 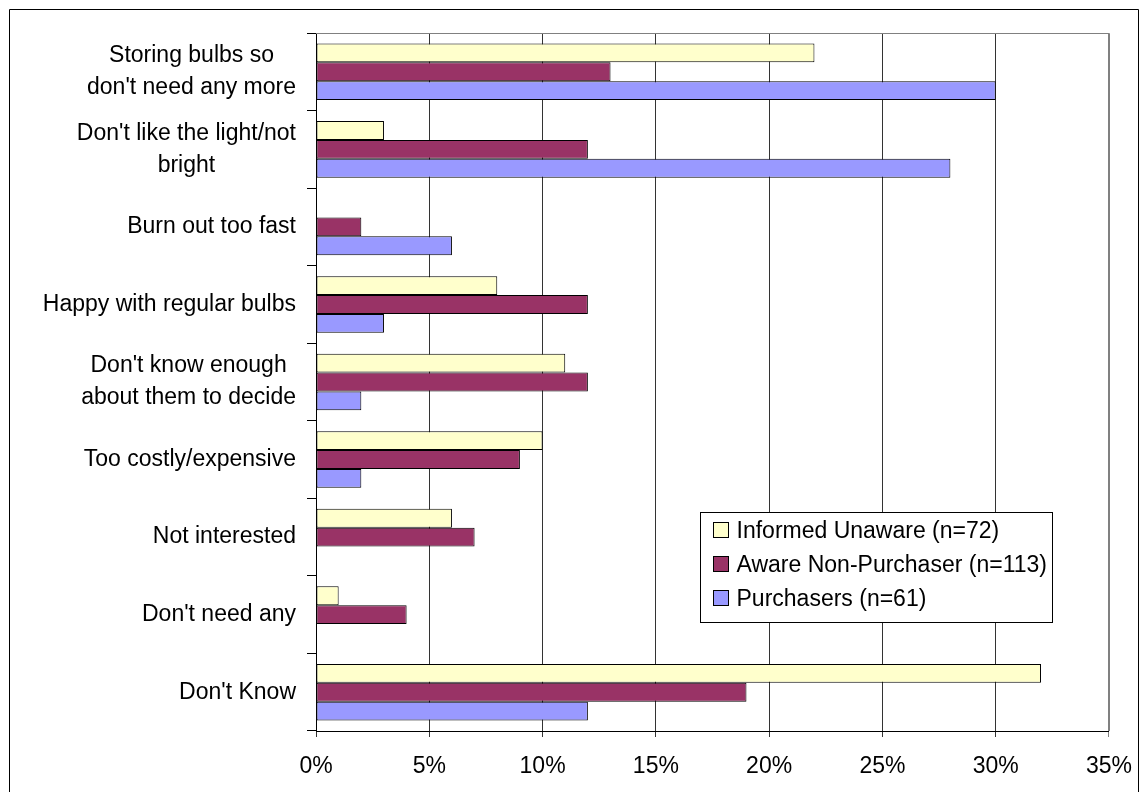 I want to click on y-tick-label: Not interested, so click(x=224, y=535).